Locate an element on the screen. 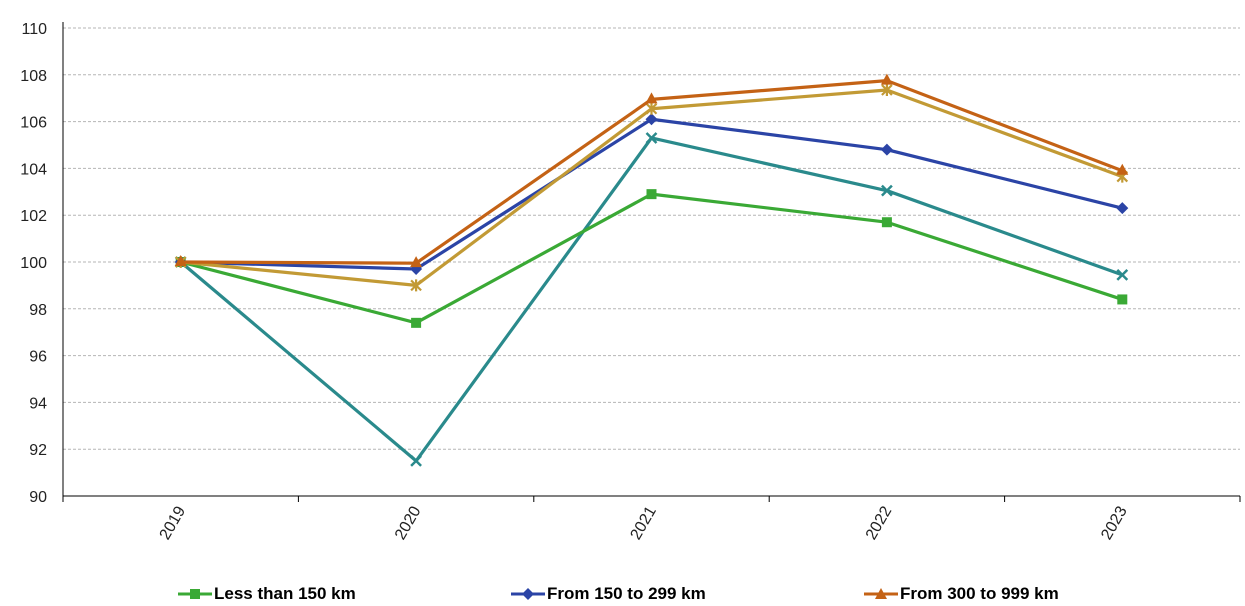 The width and height of the screenshot is (1245, 606). series-4-point-2022 is located at coordinates (887, 90).